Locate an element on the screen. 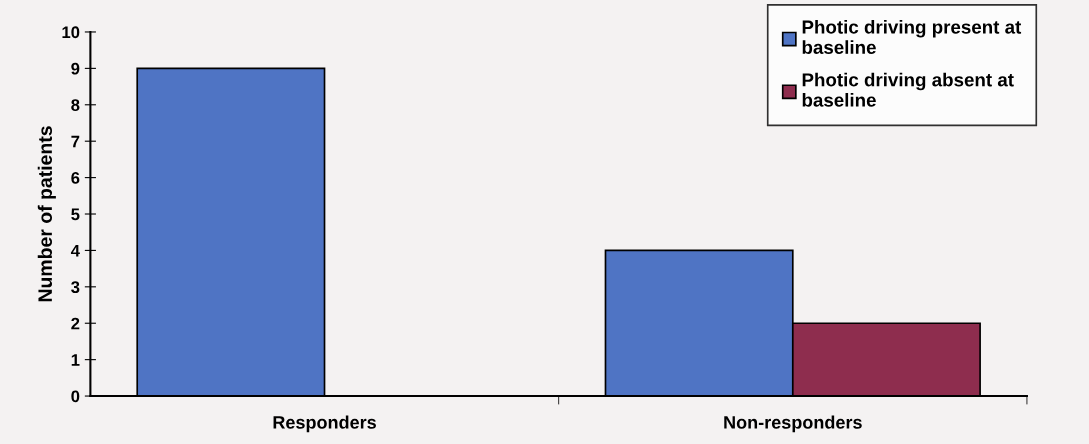 The height and width of the screenshot is (444, 1089). legend-label: Photic driving absent at baseline is located at coordinates (908, 89).